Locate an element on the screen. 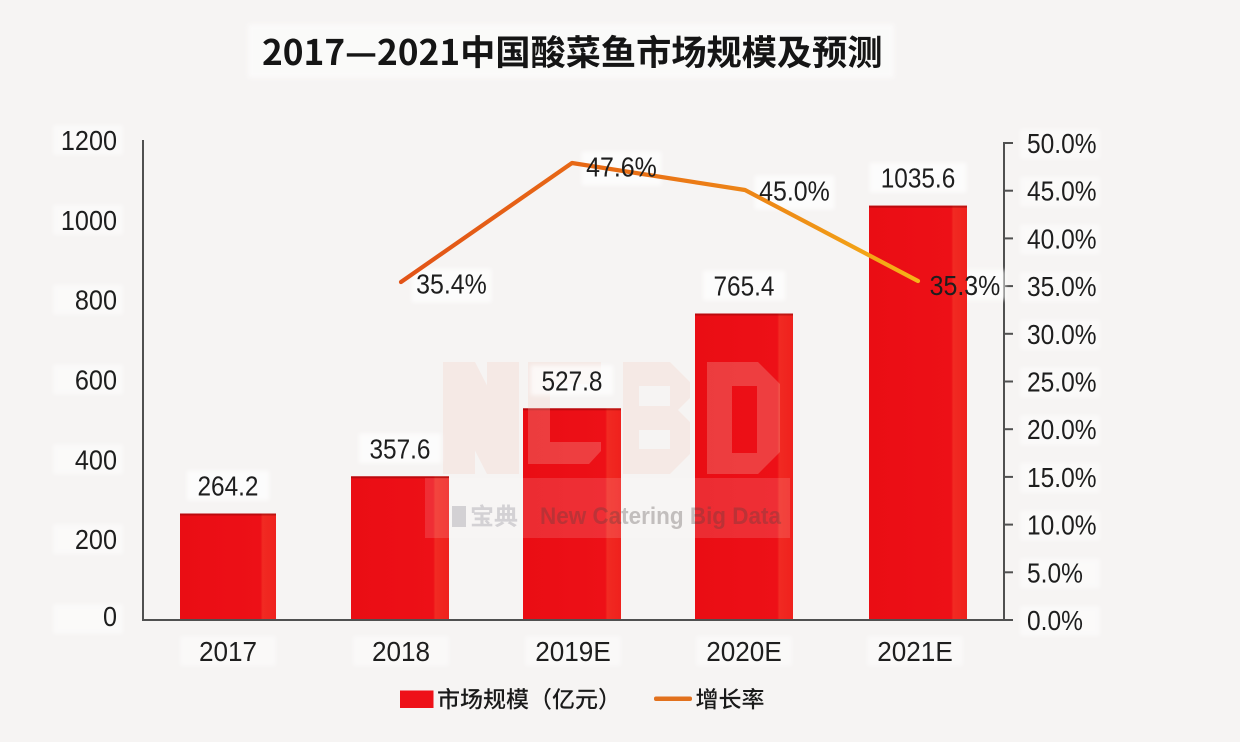 This screenshot has width=1240, height=742. svg-text: 30.0% is located at coordinates (1062, 334).